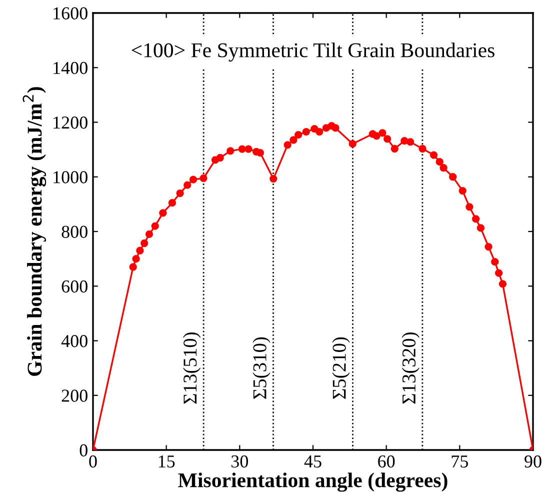 Image resolution: width=543 pixels, height=497 pixels. Describe the element at coordinates (411, 368) in the screenshot. I see `ref-line-label: Σ13(320)` at that location.